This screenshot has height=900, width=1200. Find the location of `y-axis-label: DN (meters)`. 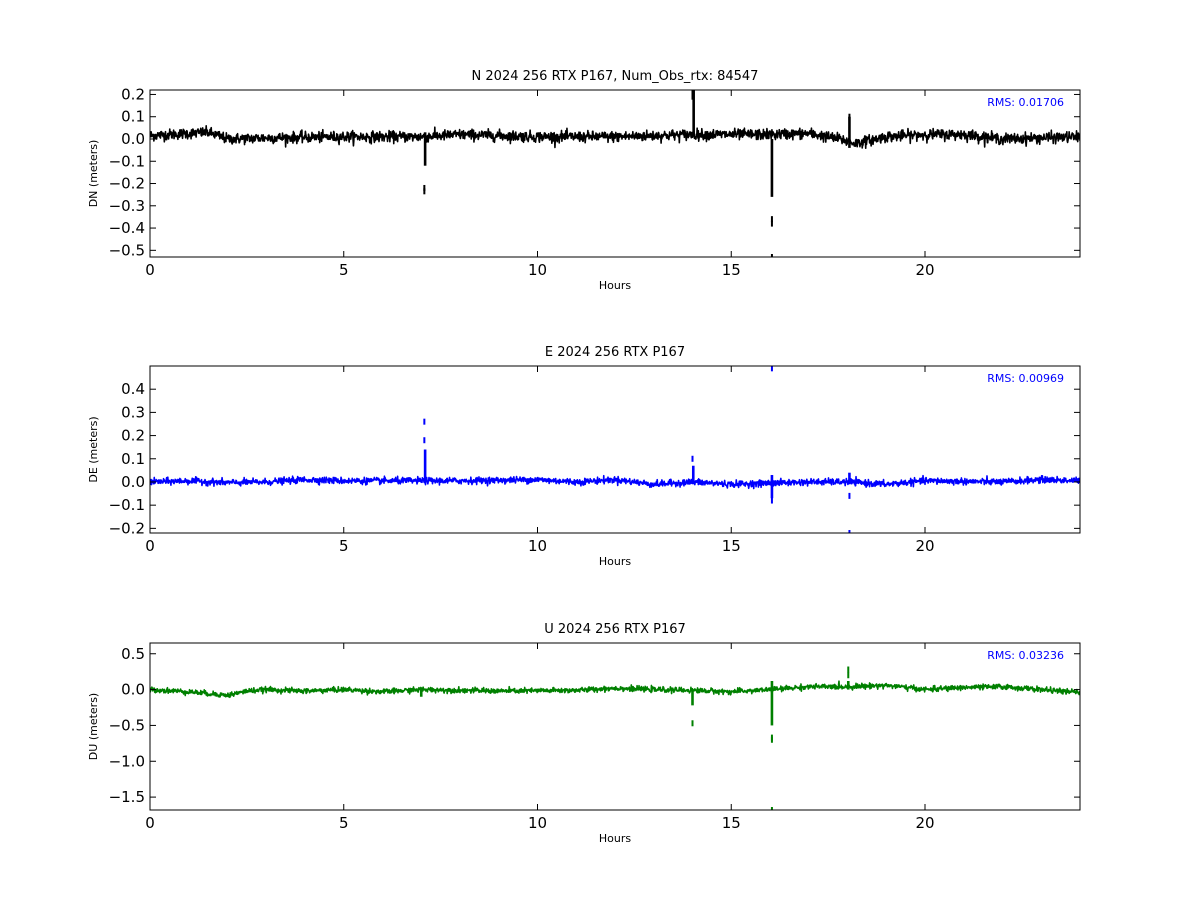

y-axis-label: DN (meters) is located at coordinates (93, 174).